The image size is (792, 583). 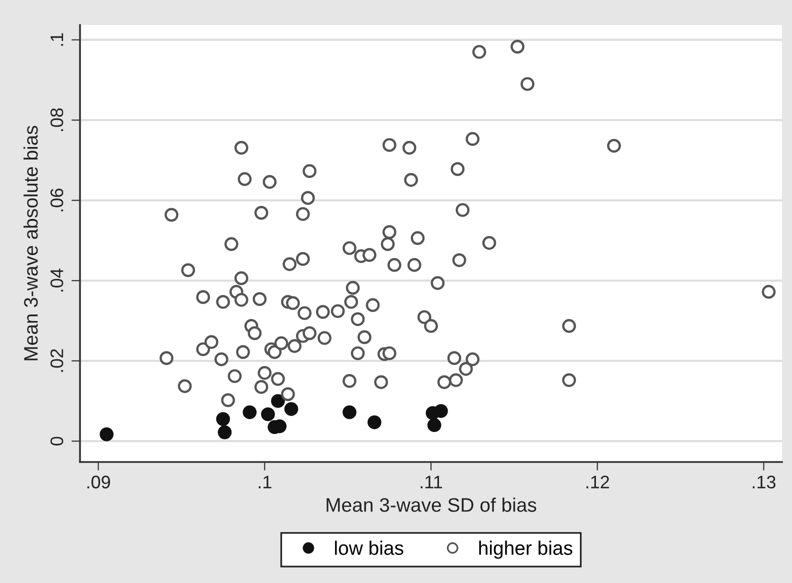 What do you see at coordinates (369, 547) in the screenshot?
I see `legend-label: low bias` at bounding box center [369, 547].